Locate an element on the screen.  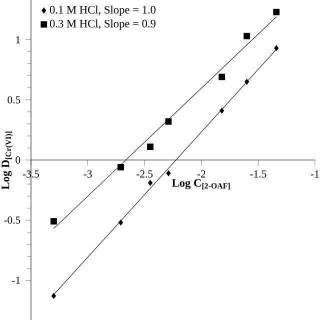
y-tick-label: -1 is located at coordinates (16, 280).